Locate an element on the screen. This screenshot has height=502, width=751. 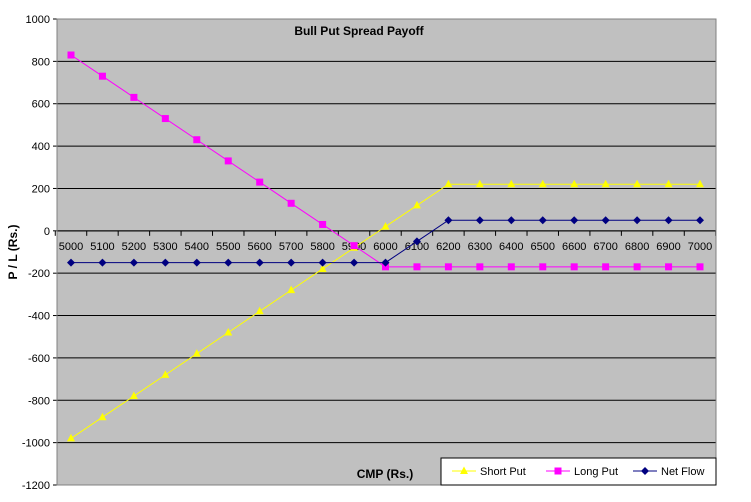
x-tick-label: 6300 is located at coordinates (480, 247).